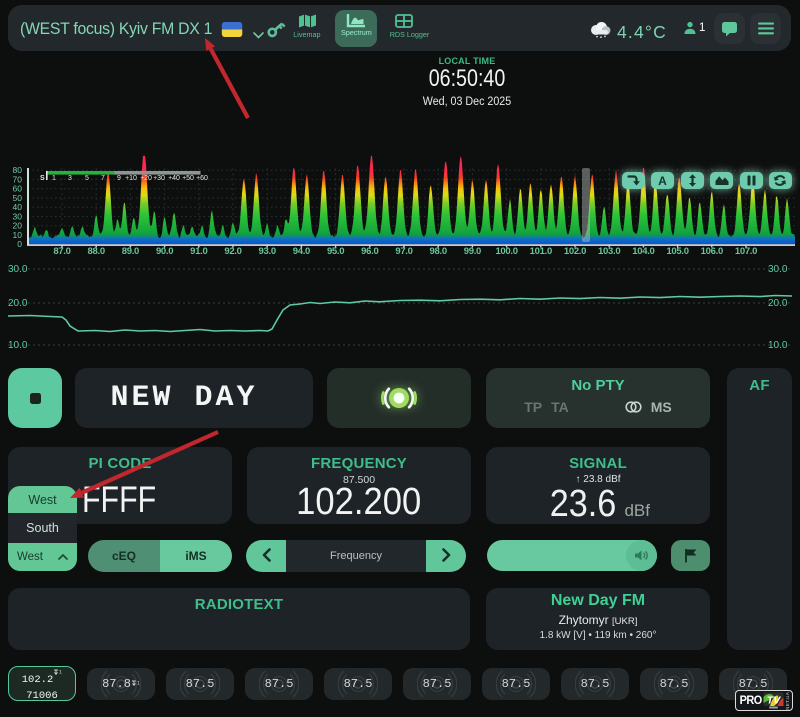  I want to click on svg-text: A, so click(663, 180).